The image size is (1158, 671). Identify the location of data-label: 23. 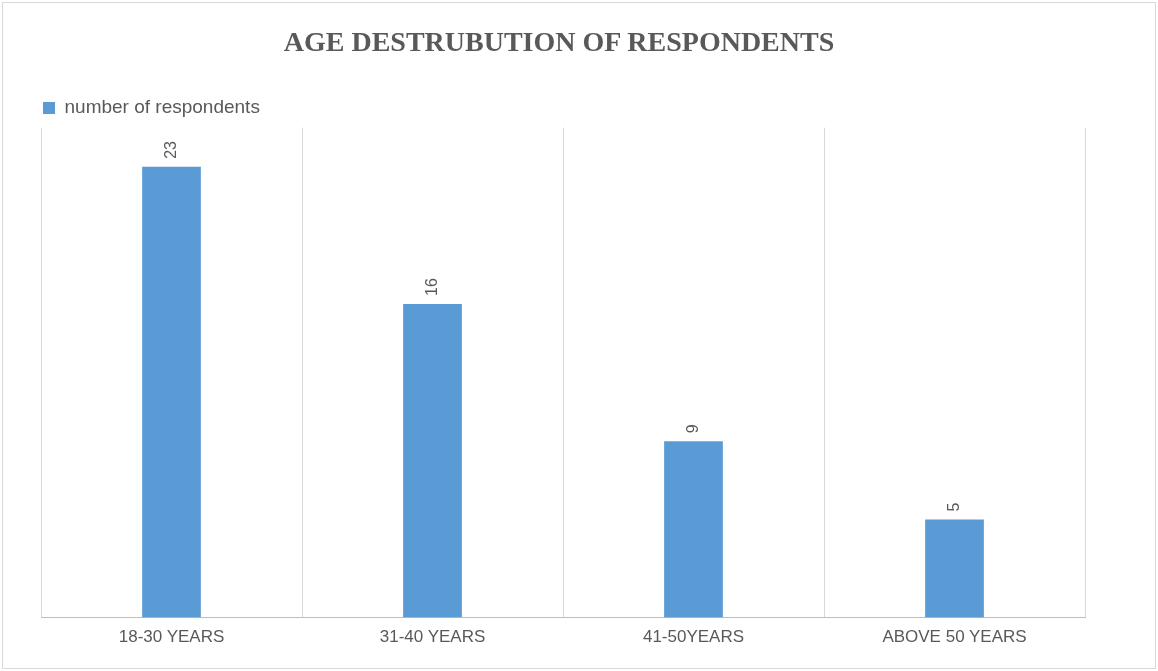
(170, 149).